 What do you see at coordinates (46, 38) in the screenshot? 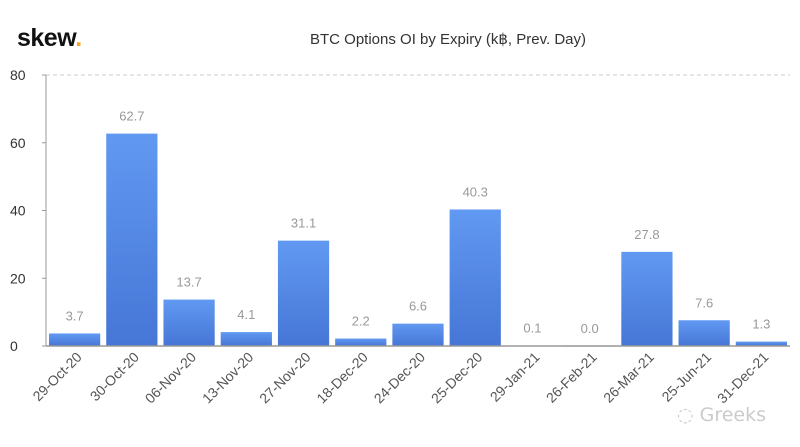
I see `logo-text: skew` at bounding box center [46, 38].